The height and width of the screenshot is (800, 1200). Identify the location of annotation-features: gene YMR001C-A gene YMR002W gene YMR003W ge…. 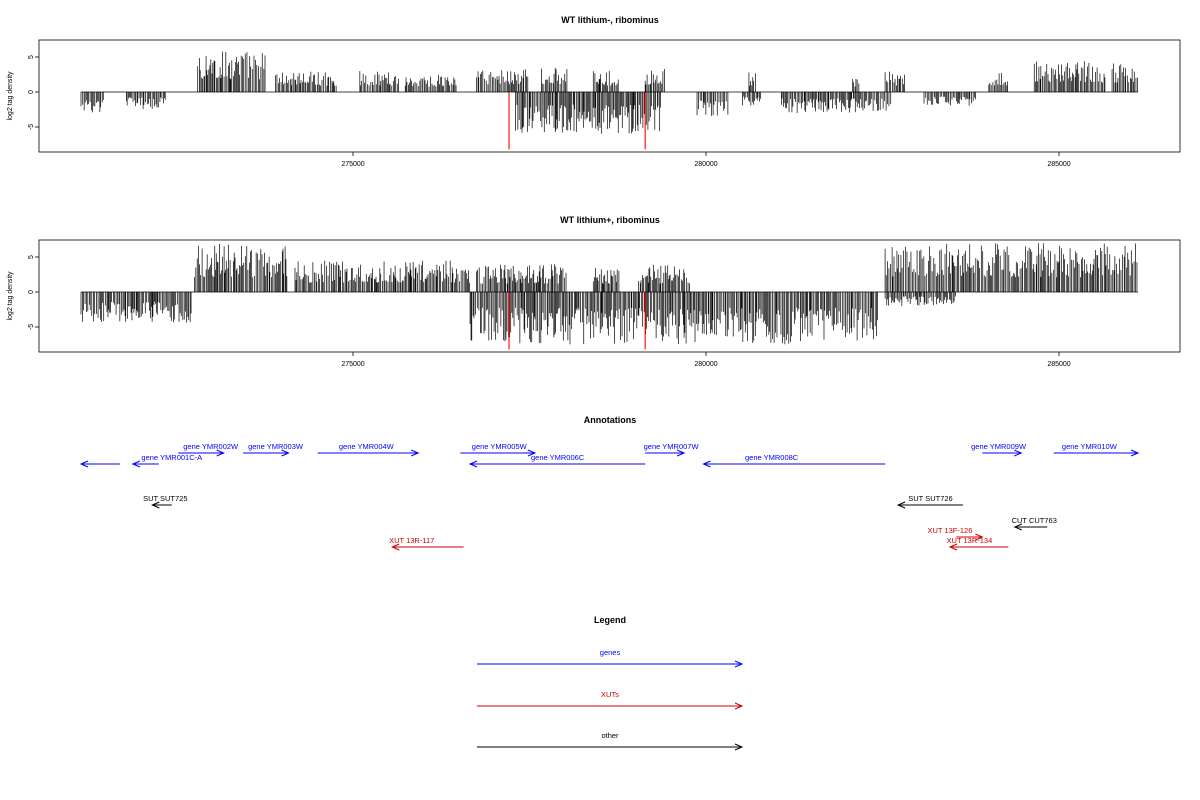
(609, 496).